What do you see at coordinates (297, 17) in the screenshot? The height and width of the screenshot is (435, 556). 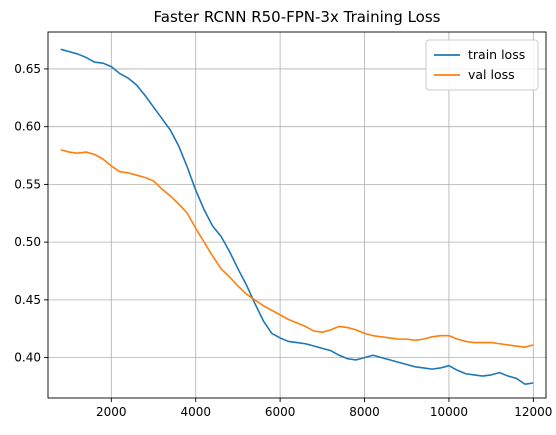 I see `chart-title: Faster RCNN R50-FPN-3x Training Loss` at bounding box center [297, 17].